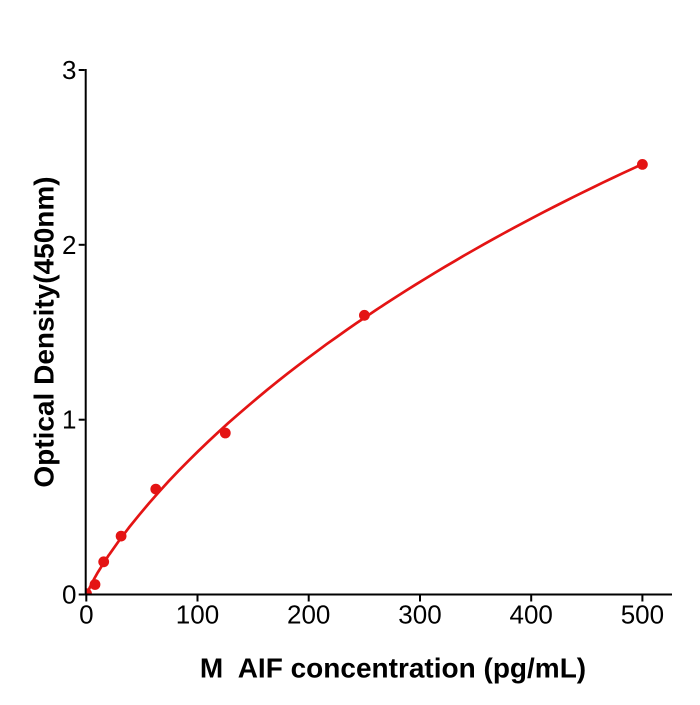  Describe the element at coordinates (419, 615) in the screenshot. I see `svg-text: 300` at that location.